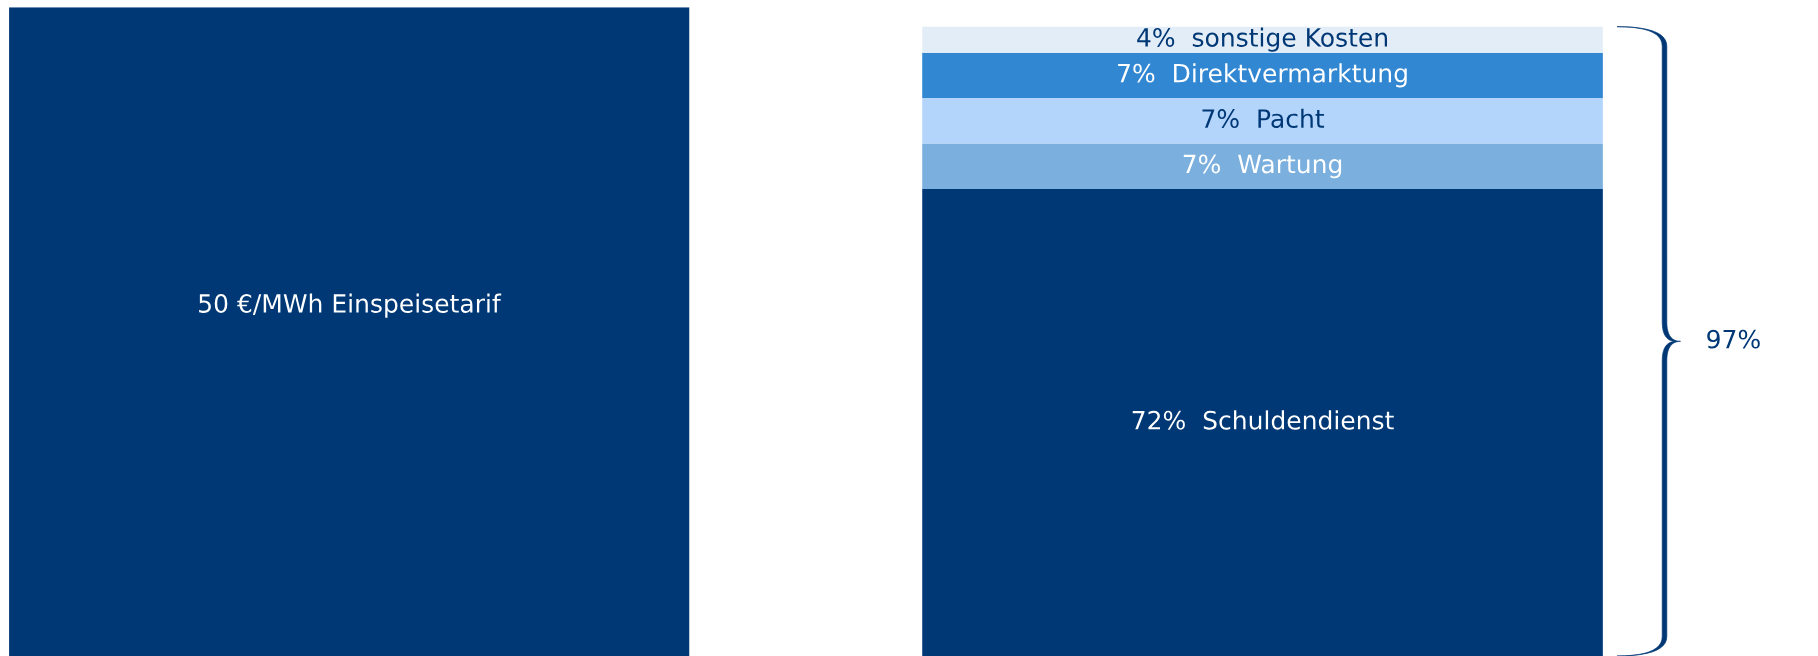  What do you see at coordinates (350, 305) in the screenshot?
I see `annotation: 50 €/MWh Einspeisetarif` at bounding box center [350, 305].